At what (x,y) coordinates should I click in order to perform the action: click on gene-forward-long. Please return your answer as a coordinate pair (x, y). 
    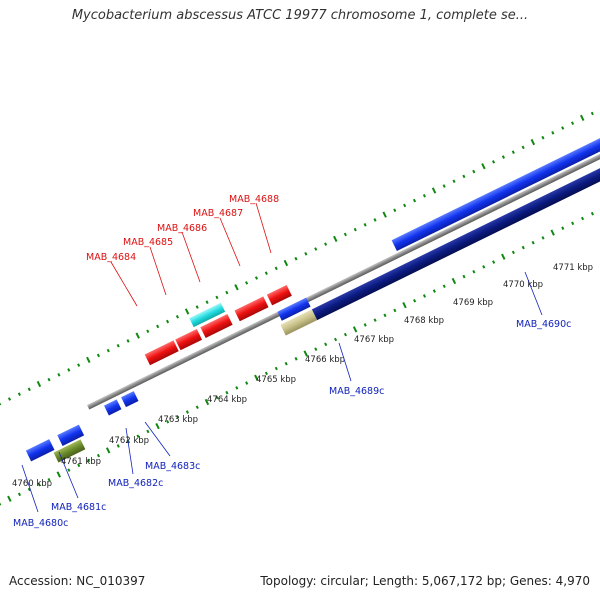
    Looking at the image, I should click on (495, 157).